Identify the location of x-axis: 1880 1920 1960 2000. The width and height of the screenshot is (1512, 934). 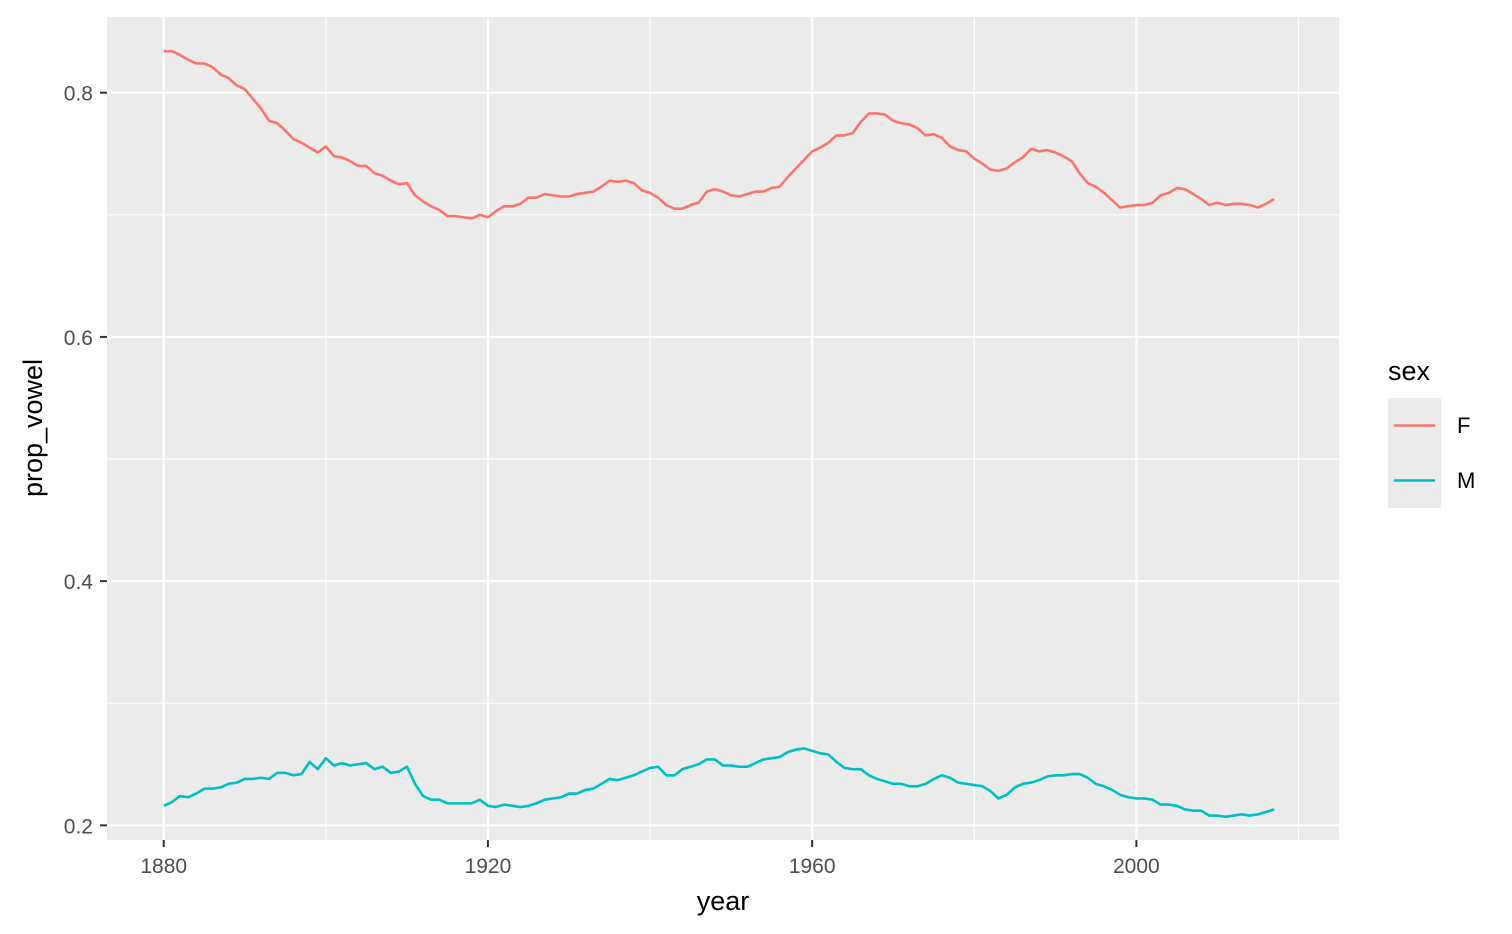
(650, 859).